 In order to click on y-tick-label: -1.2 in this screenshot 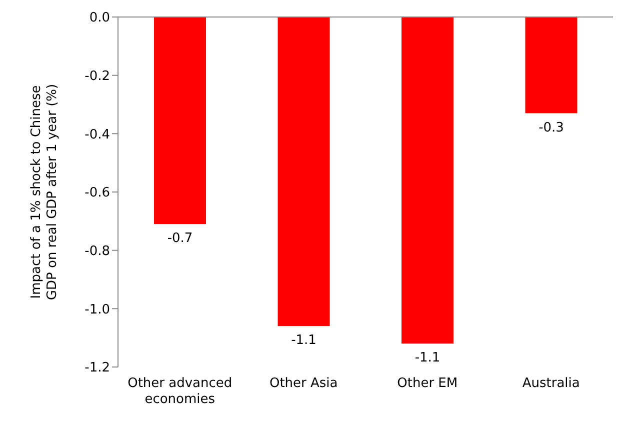, I will do `click(97, 368)`.